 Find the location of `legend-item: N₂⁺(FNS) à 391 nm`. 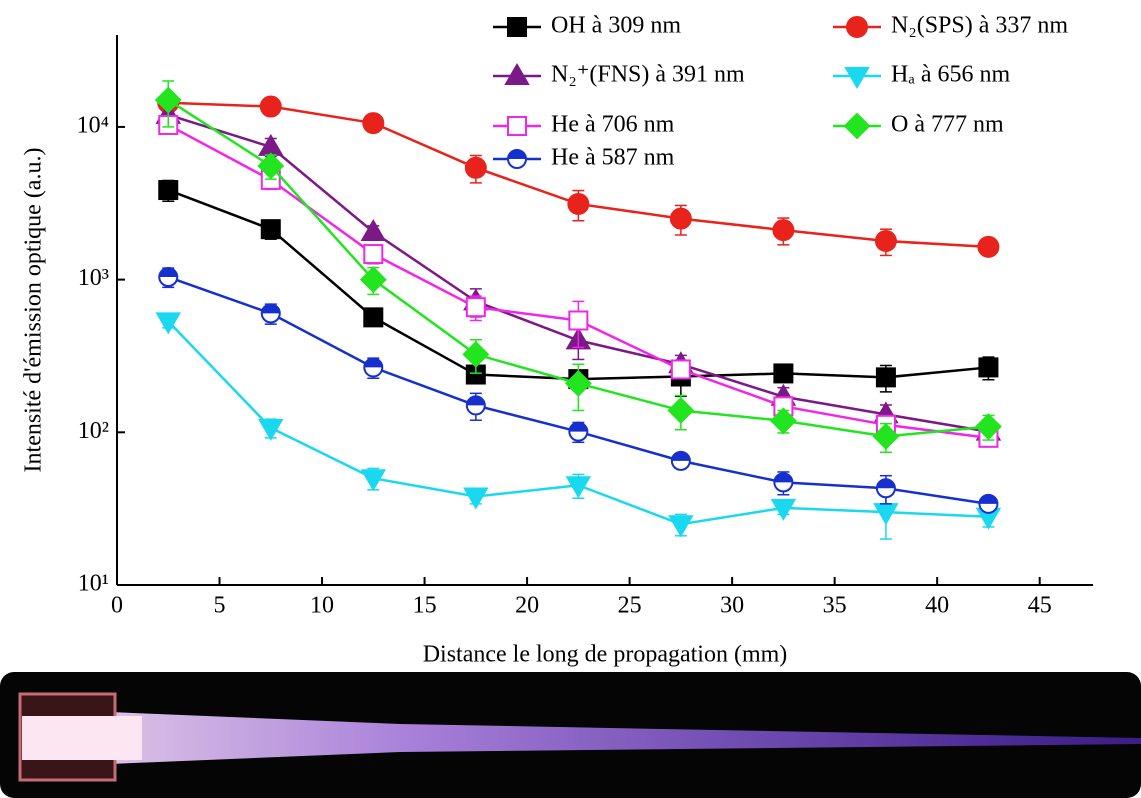

legend-item: N₂⁺(FNS) à 391 nm is located at coordinates (619, 75).